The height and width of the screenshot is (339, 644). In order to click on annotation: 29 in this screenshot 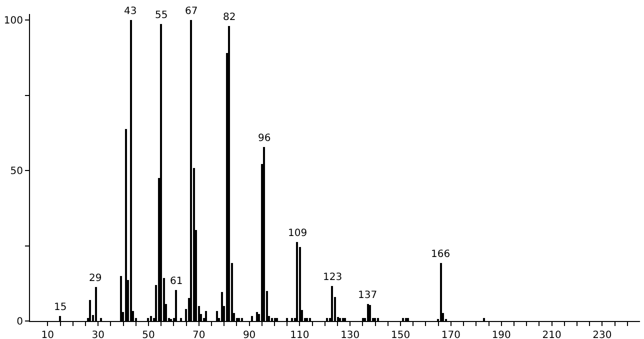, I will do `click(95, 278)`.